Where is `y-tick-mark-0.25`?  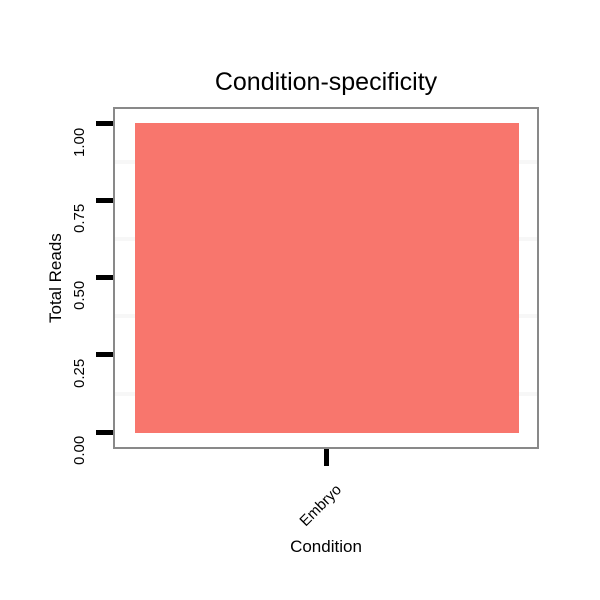 y-tick-mark-0.25 is located at coordinates (104, 354).